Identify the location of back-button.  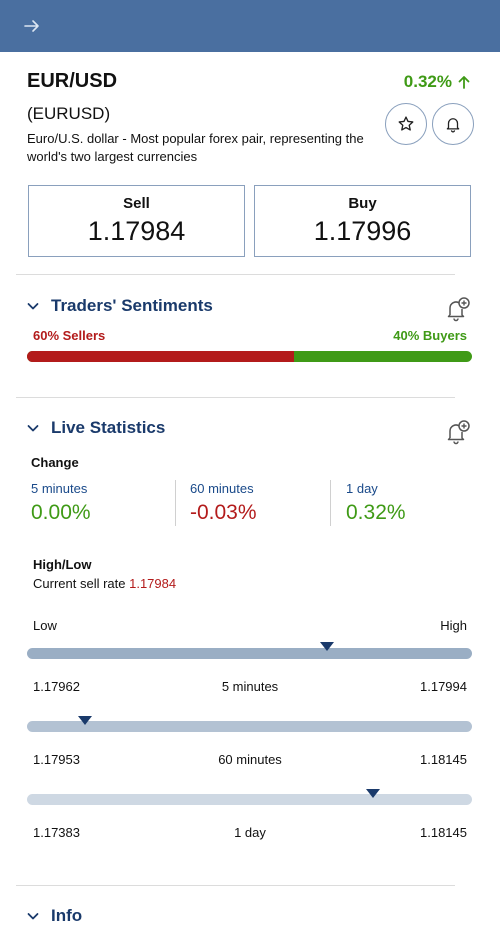
(32, 26).